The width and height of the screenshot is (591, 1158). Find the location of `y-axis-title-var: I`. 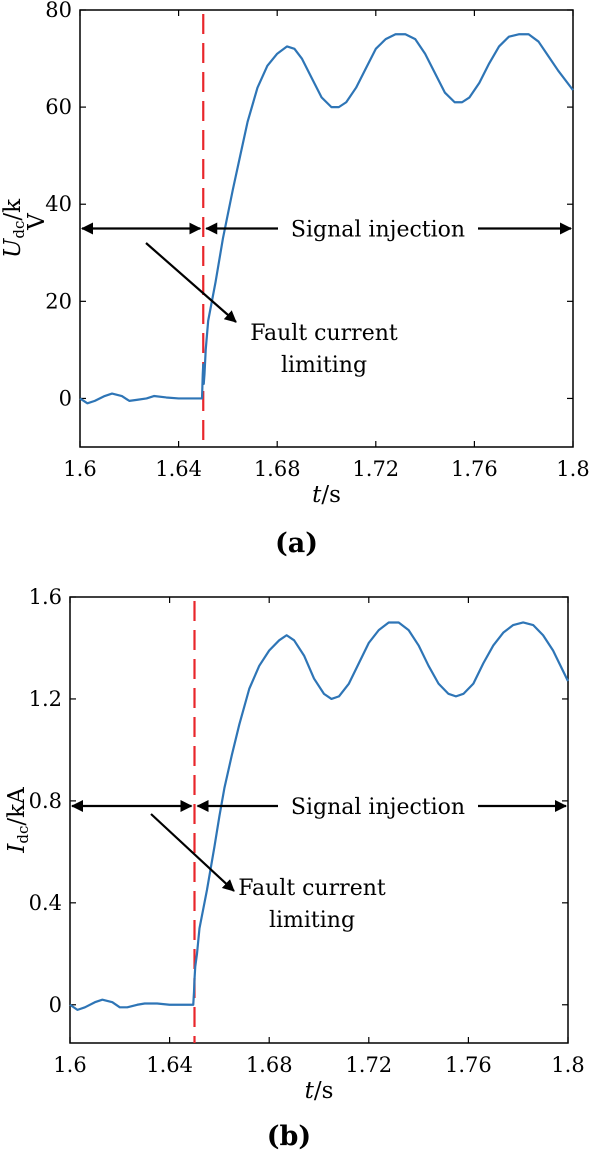

y-axis-title-var: I is located at coordinates (17, 848).